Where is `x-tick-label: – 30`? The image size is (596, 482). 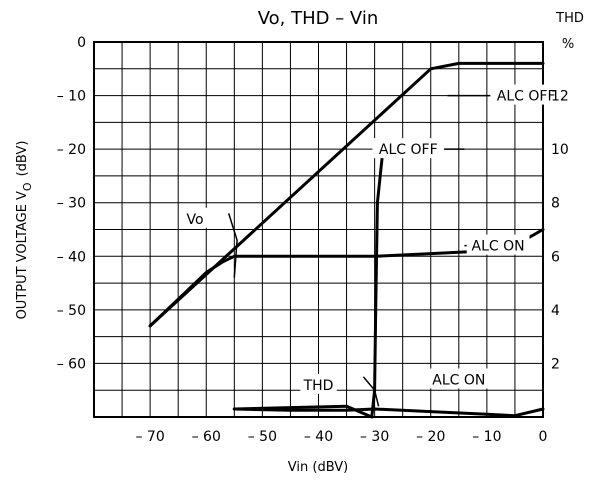
x-tick-label: – 30 is located at coordinates (374, 437).